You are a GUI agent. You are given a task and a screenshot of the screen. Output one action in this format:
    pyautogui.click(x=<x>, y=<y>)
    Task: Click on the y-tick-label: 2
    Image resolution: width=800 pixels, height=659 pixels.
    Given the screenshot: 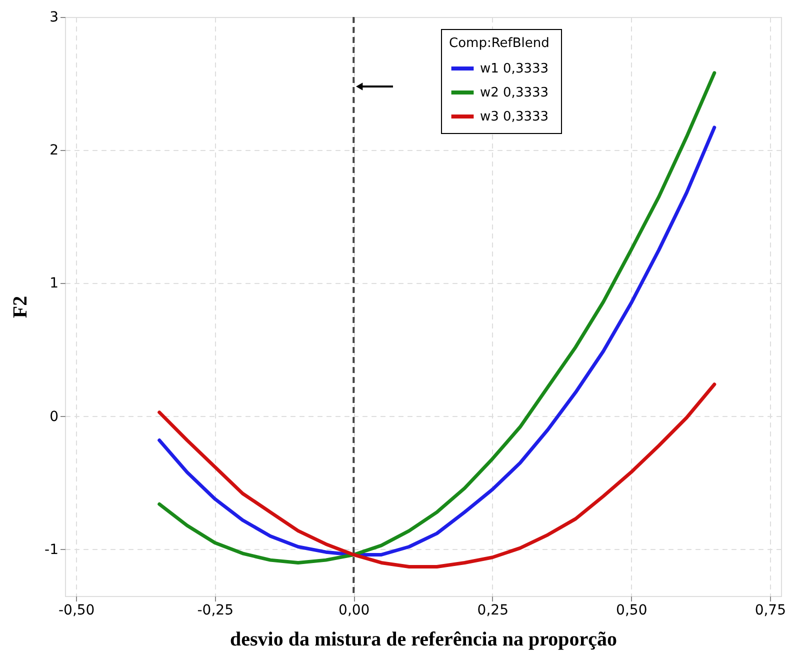 What is the action you would take?
    pyautogui.click(x=54, y=150)
    